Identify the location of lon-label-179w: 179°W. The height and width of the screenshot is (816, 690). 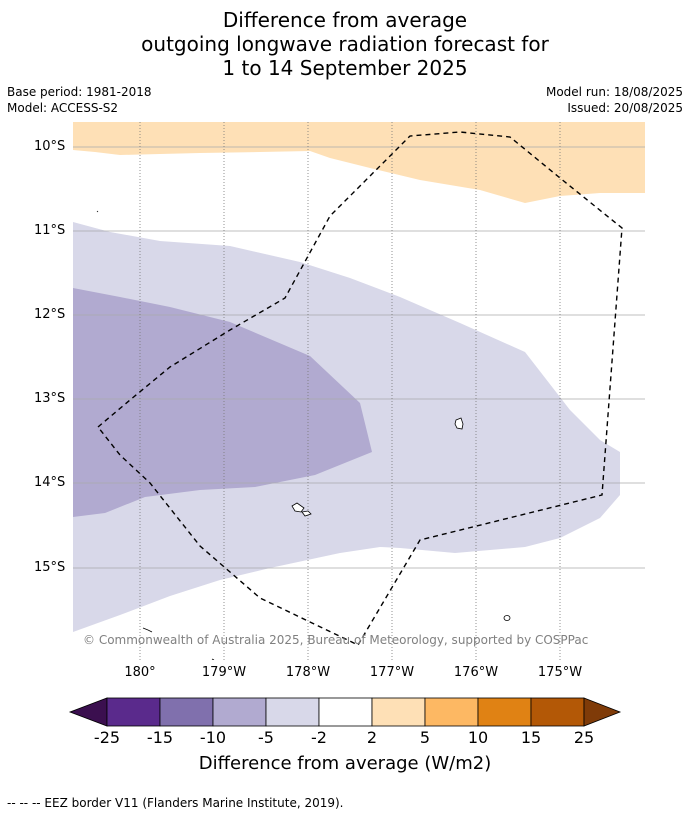
(224, 672).